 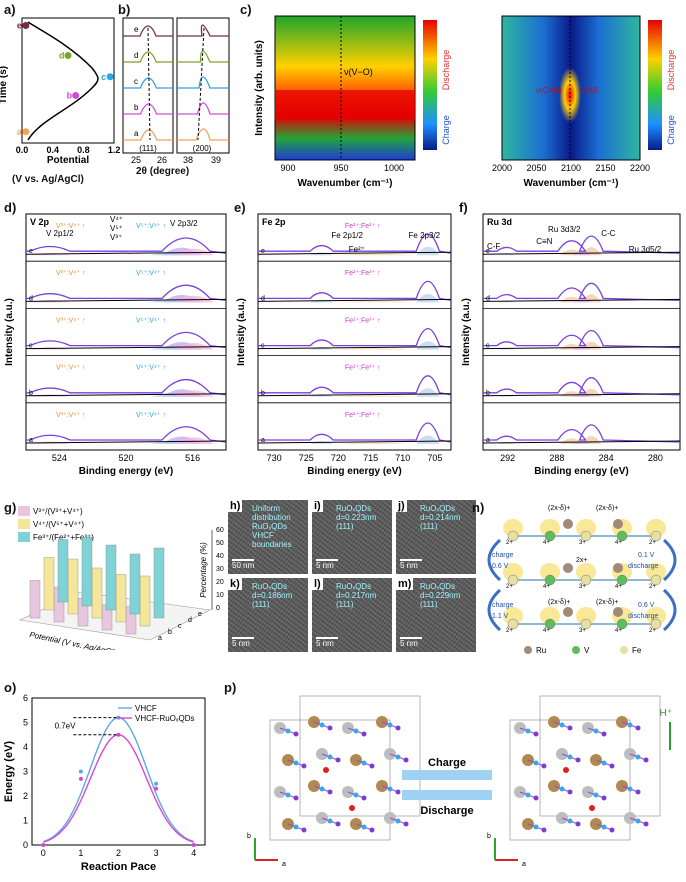 What do you see at coordinates (60, 233) in the screenshot?
I see `xps-annotation: V 2p1/2` at bounding box center [60, 233].